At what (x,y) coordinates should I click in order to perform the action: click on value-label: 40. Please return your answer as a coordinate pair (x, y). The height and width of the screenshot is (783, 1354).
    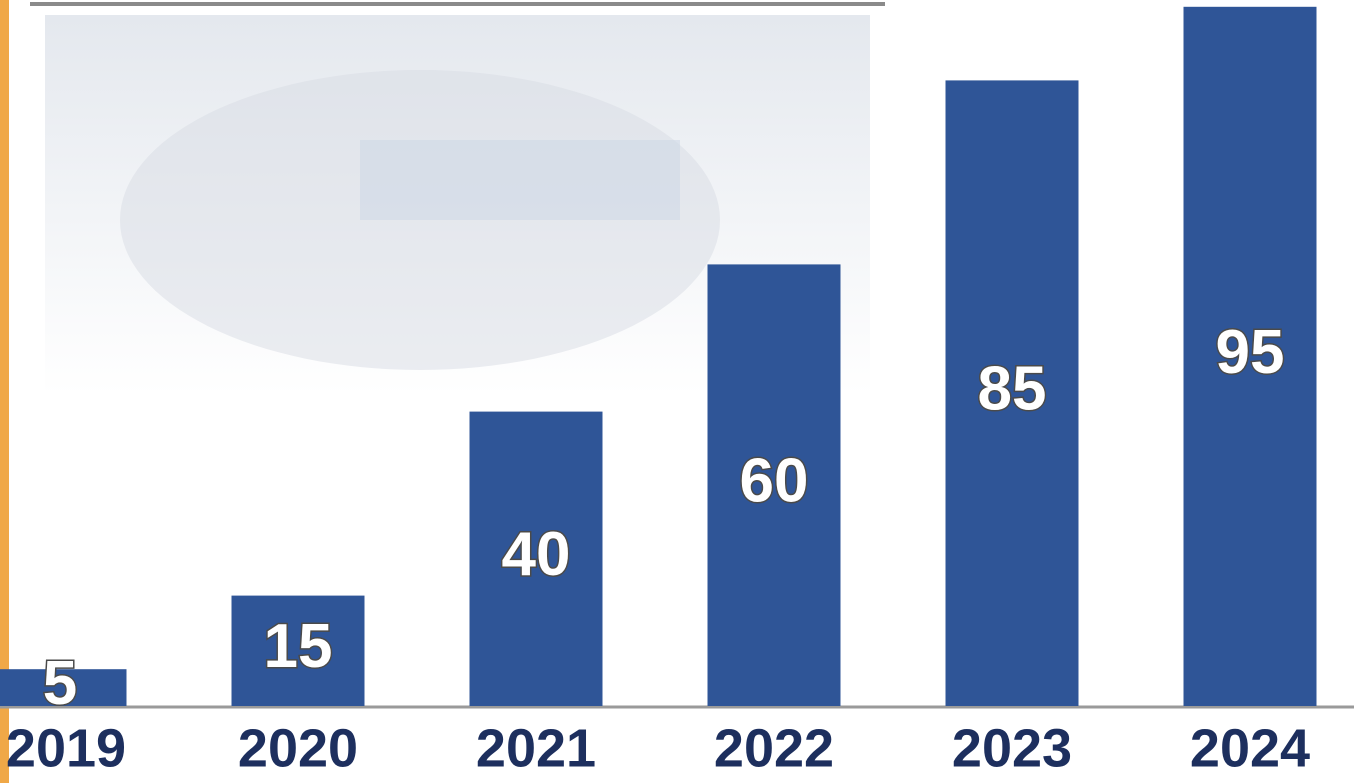
    Looking at the image, I should click on (536, 554).